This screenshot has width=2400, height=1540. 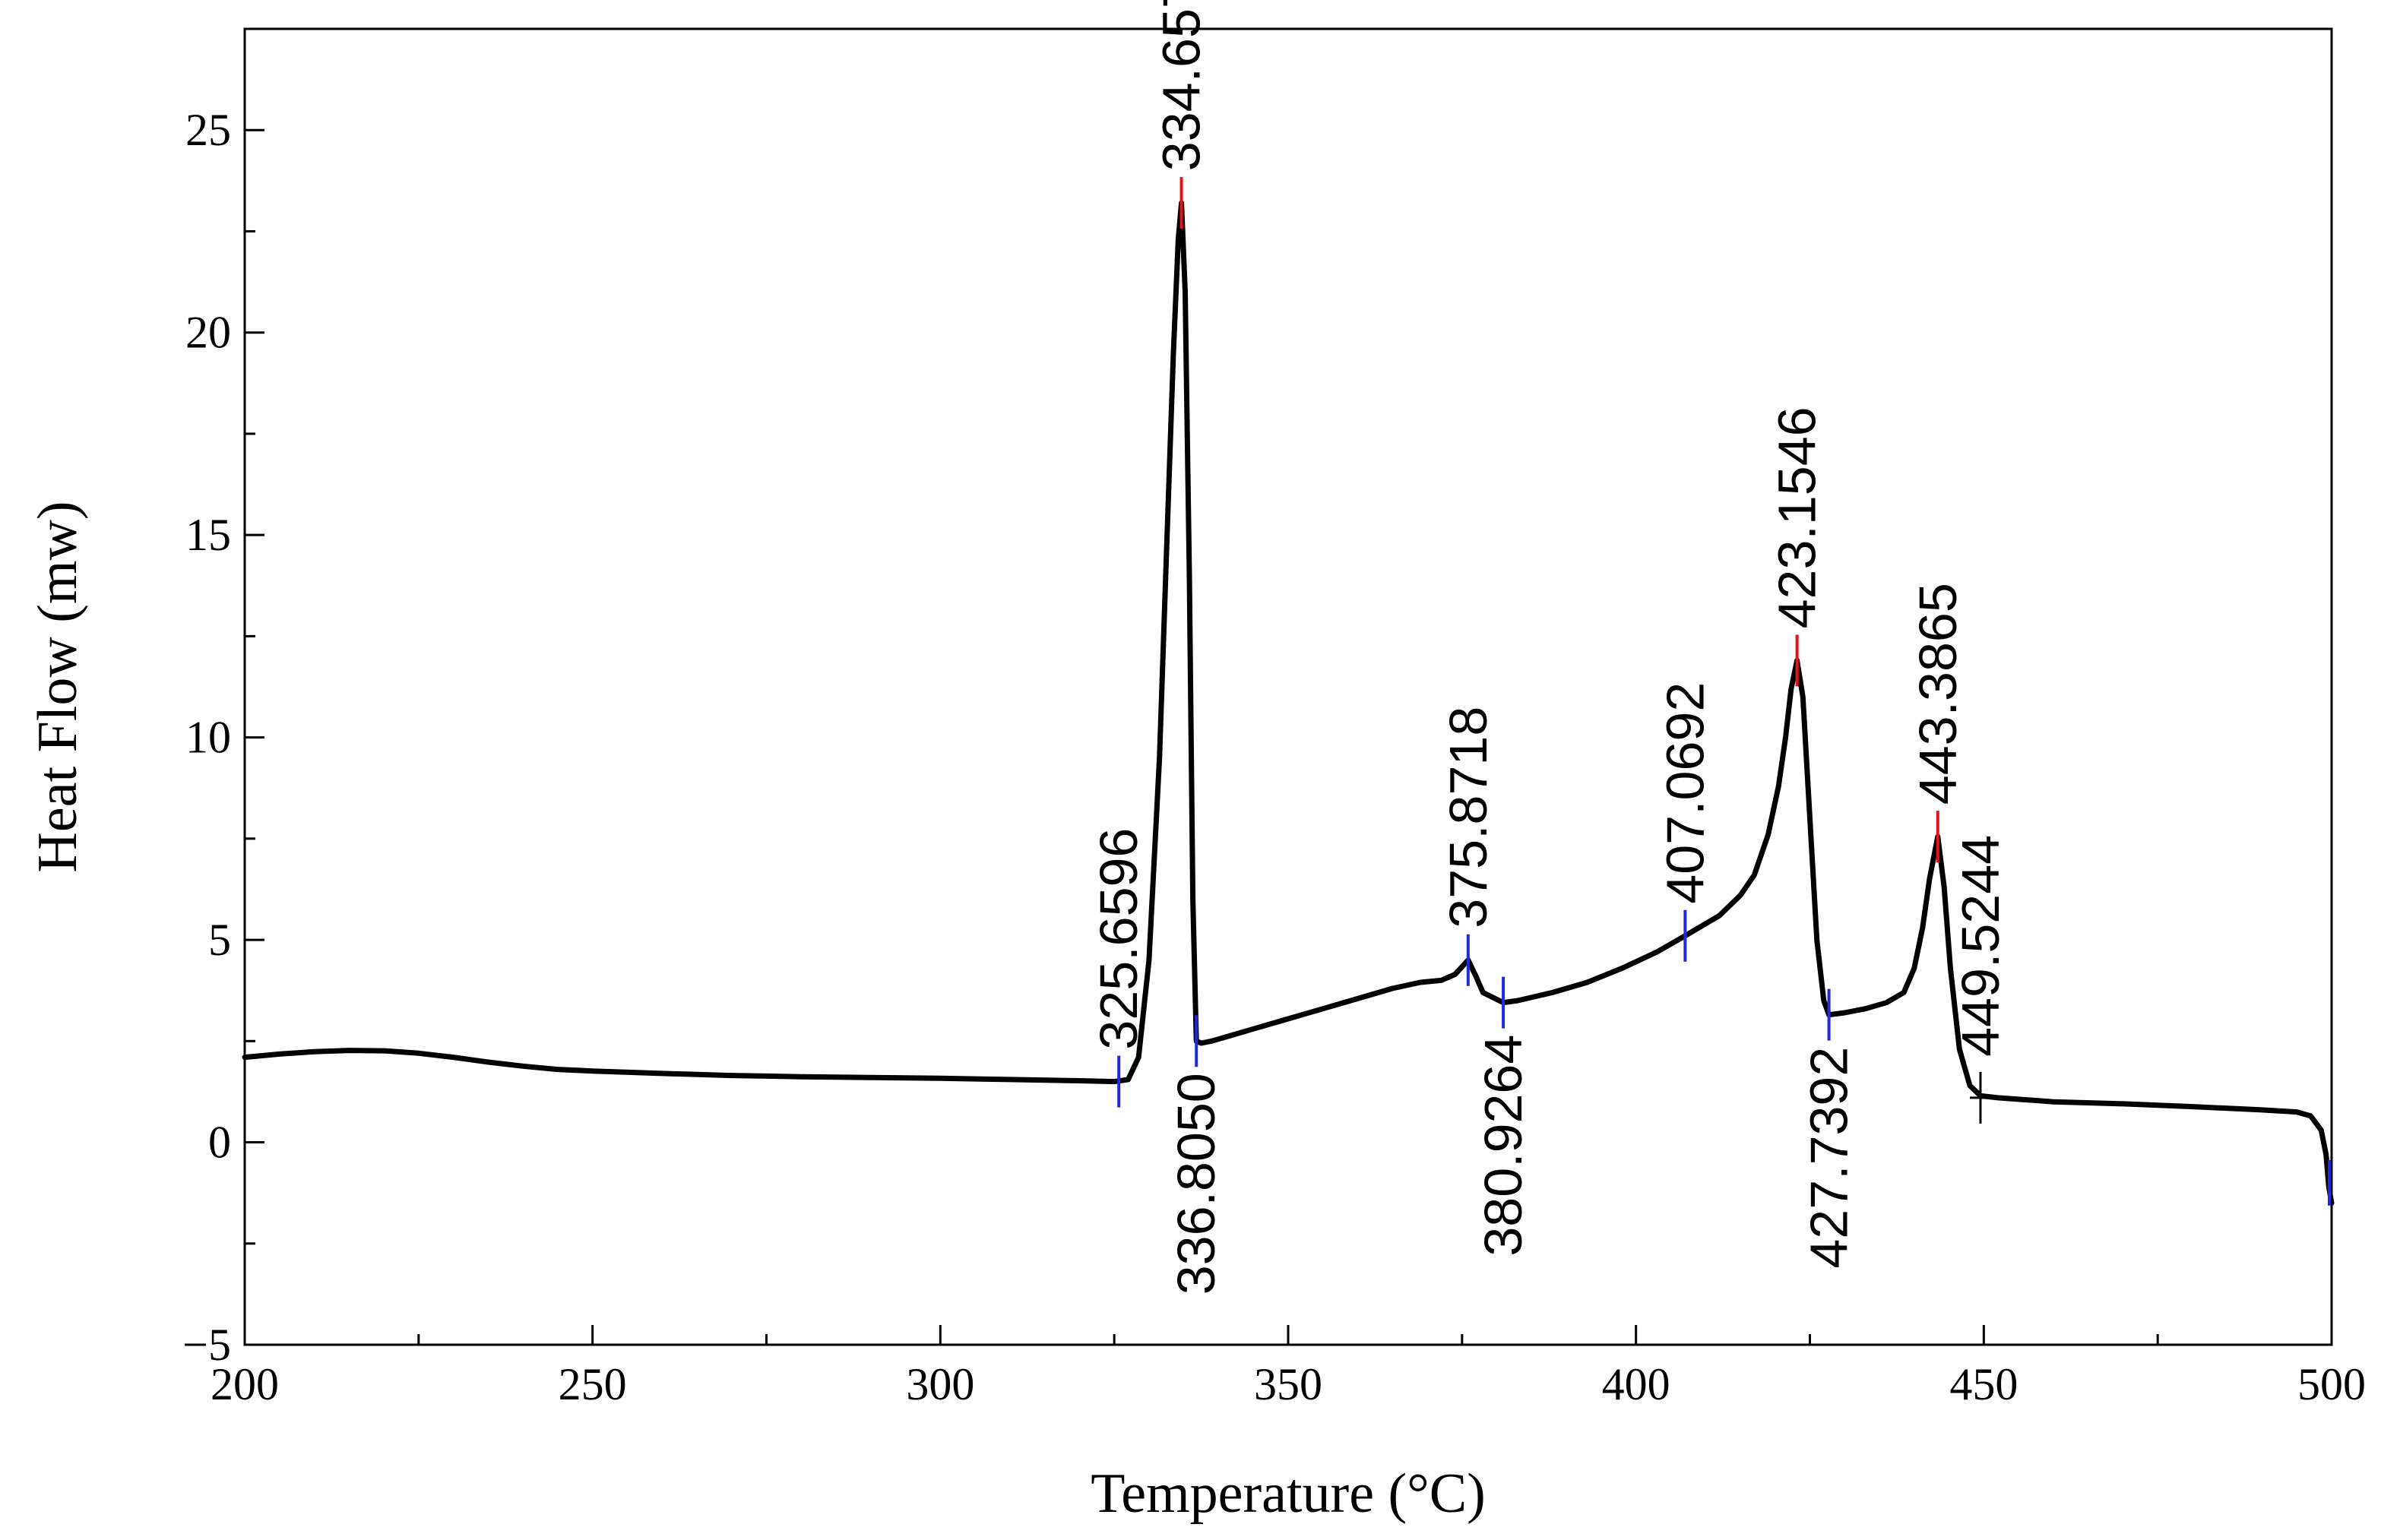 I want to click on y-tick-label: 10, so click(x=208, y=738).